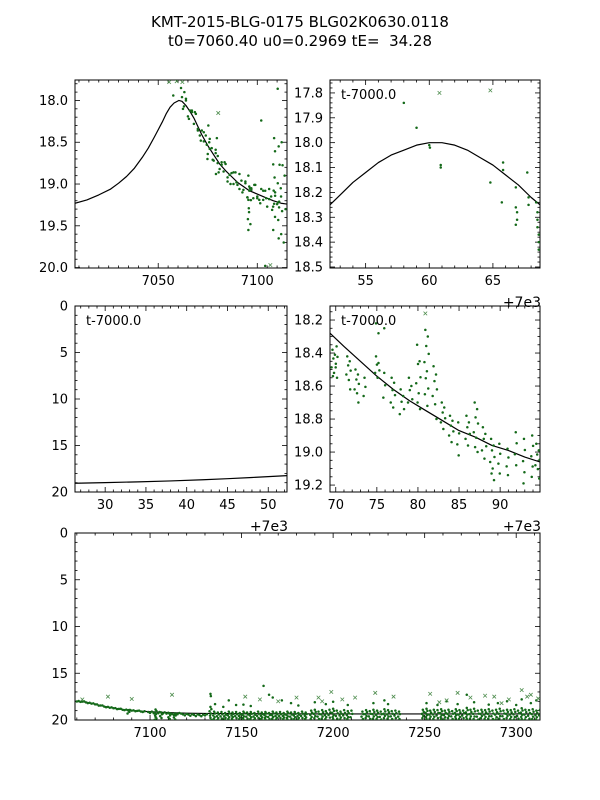 The width and height of the screenshot is (600, 800). What do you see at coordinates (220, 174) in the screenshot?
I see `outlier-markers` at bounding box center [220, 174].